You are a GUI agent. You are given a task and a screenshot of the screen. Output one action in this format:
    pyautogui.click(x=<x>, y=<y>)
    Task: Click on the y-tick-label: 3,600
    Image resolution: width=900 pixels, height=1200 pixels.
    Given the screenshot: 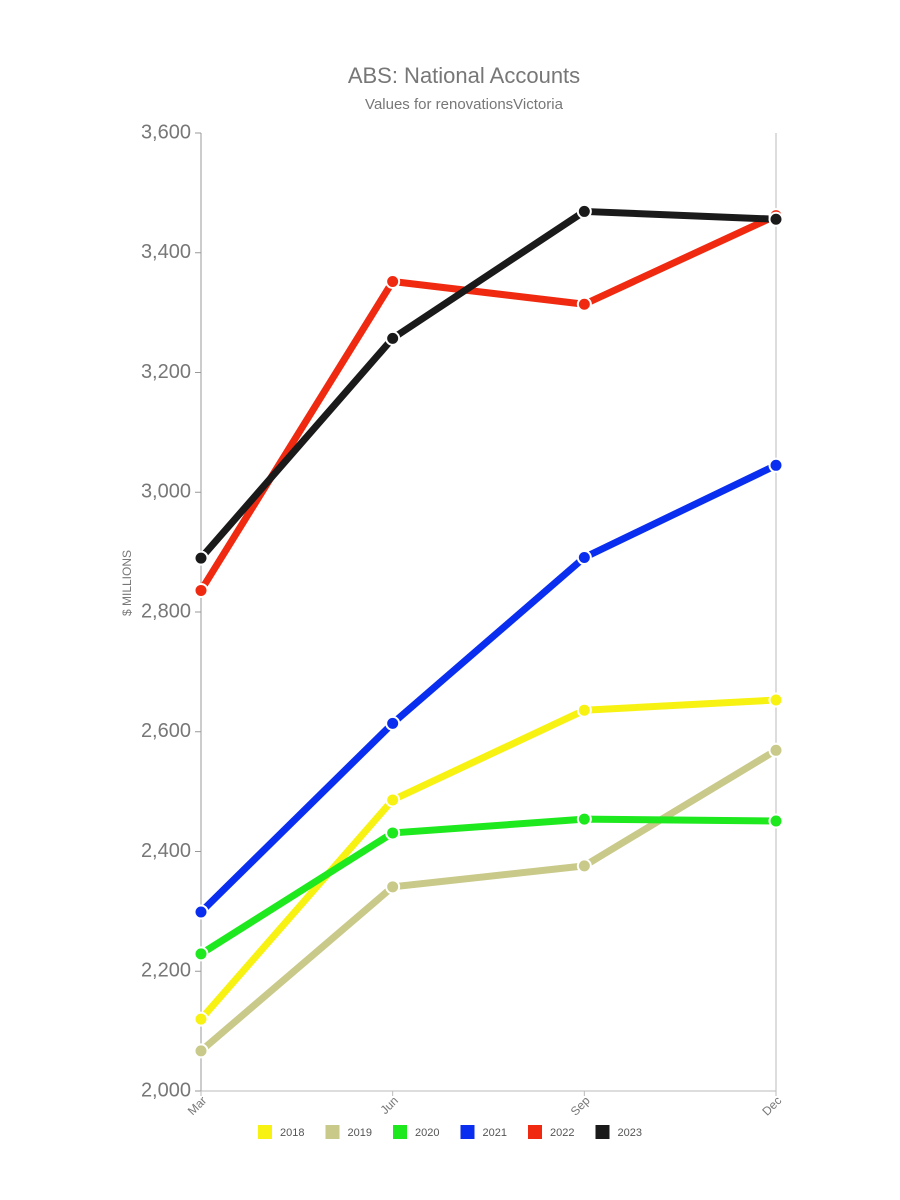 What is the action you would take?
    pyautogui.click(x=166, y=132)
    